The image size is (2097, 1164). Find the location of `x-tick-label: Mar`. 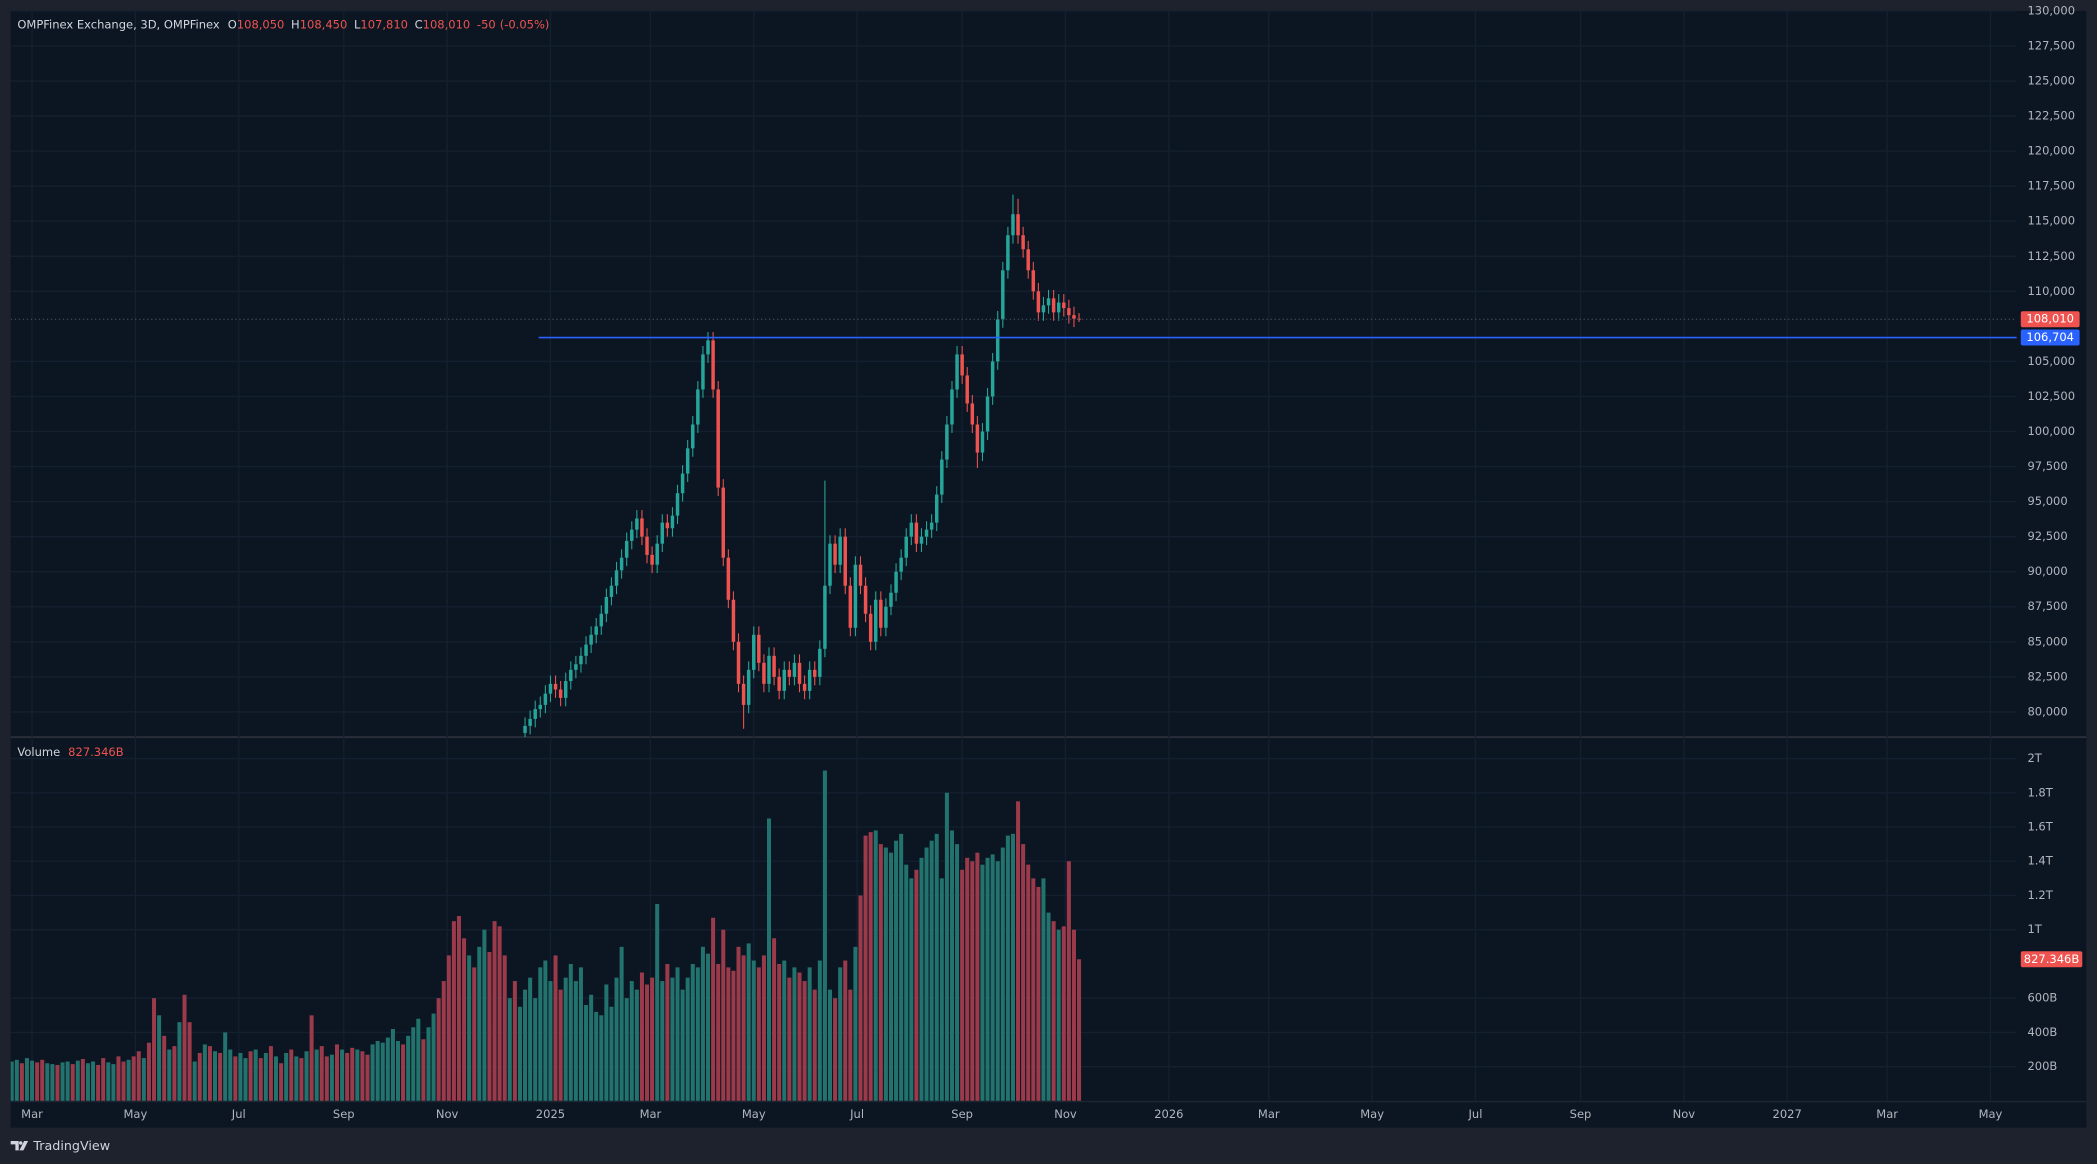

x-tick-label: Mar is located at coordinates (651, 1114).